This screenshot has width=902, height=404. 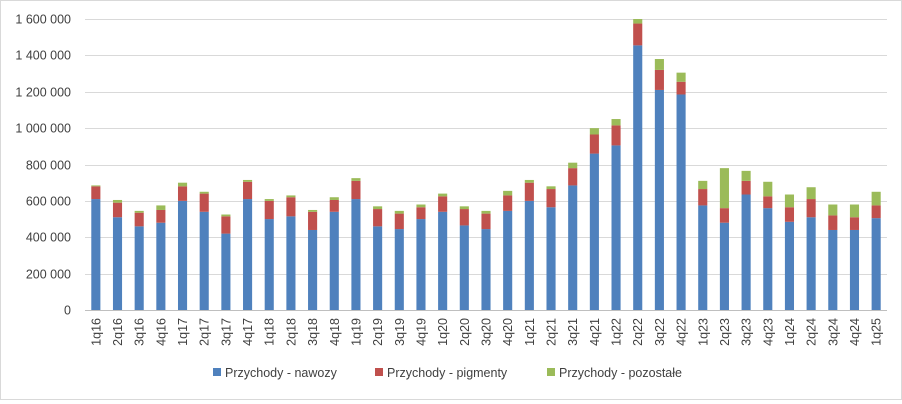 What do you see at coordinates (226, 225) in the screenshot?
I see `bar-segment-3q17-s1` at bounding box center [226, 225].